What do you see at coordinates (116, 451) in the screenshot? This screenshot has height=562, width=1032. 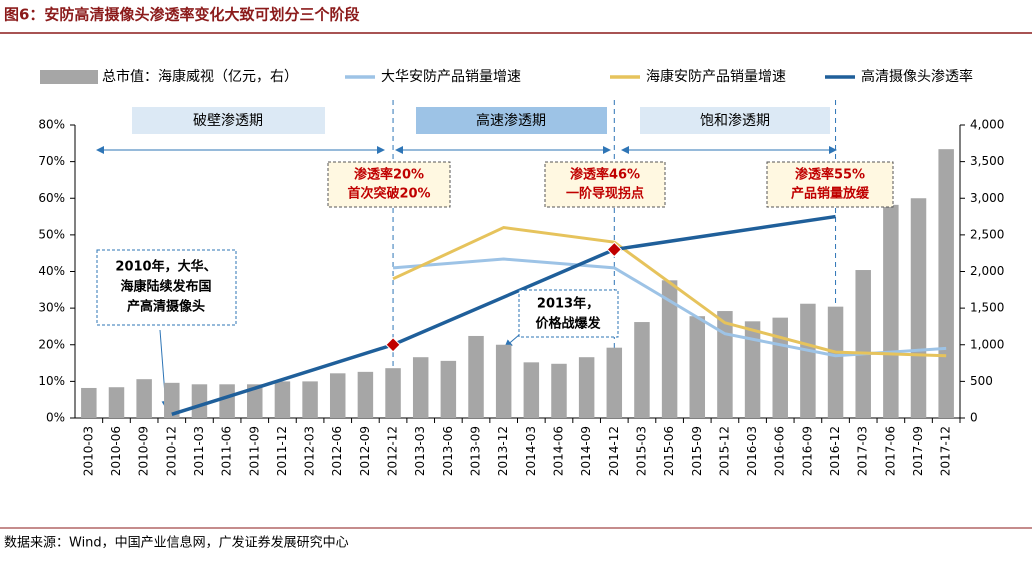 I see `x-tick-label: 2010-06` at bounding box center [116, 451].